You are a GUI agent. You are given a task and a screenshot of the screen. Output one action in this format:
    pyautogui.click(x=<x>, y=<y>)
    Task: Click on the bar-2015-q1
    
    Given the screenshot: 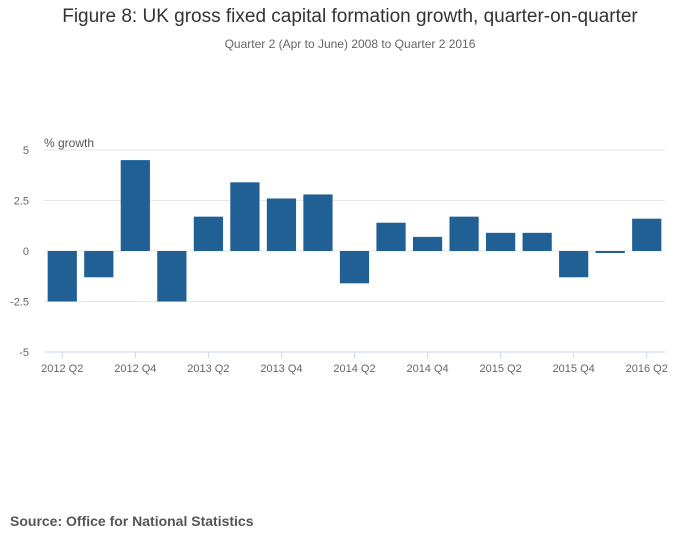 What is the action you would take?
    pyautogui.click(x=464, y=233)
    